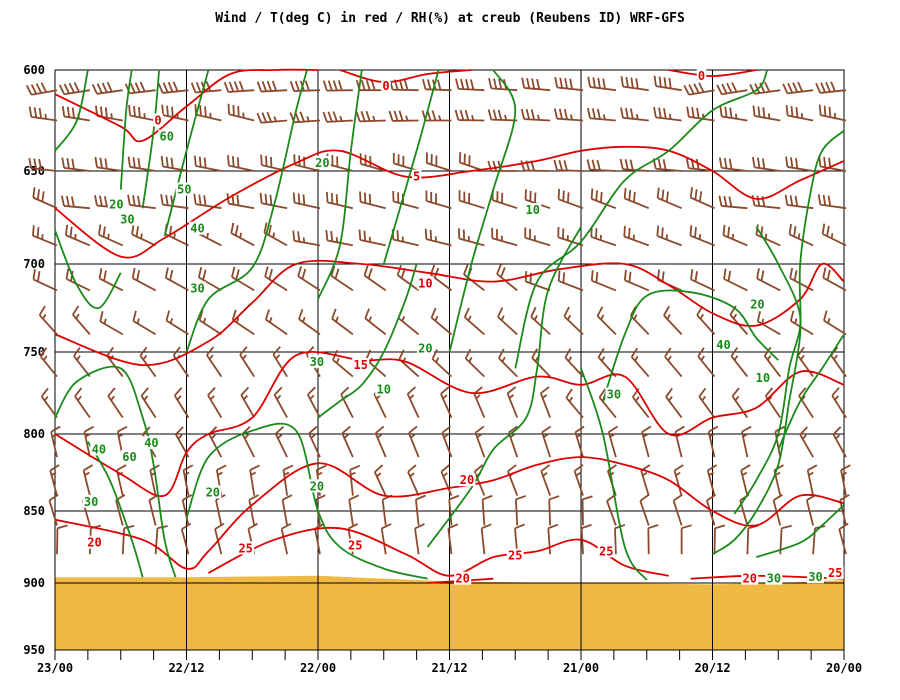 This screenshot has height=700, width=900. Describe the element at coordinates (425, 283) in the screenshot. I see `temperature-contour-label: 10` at that location.